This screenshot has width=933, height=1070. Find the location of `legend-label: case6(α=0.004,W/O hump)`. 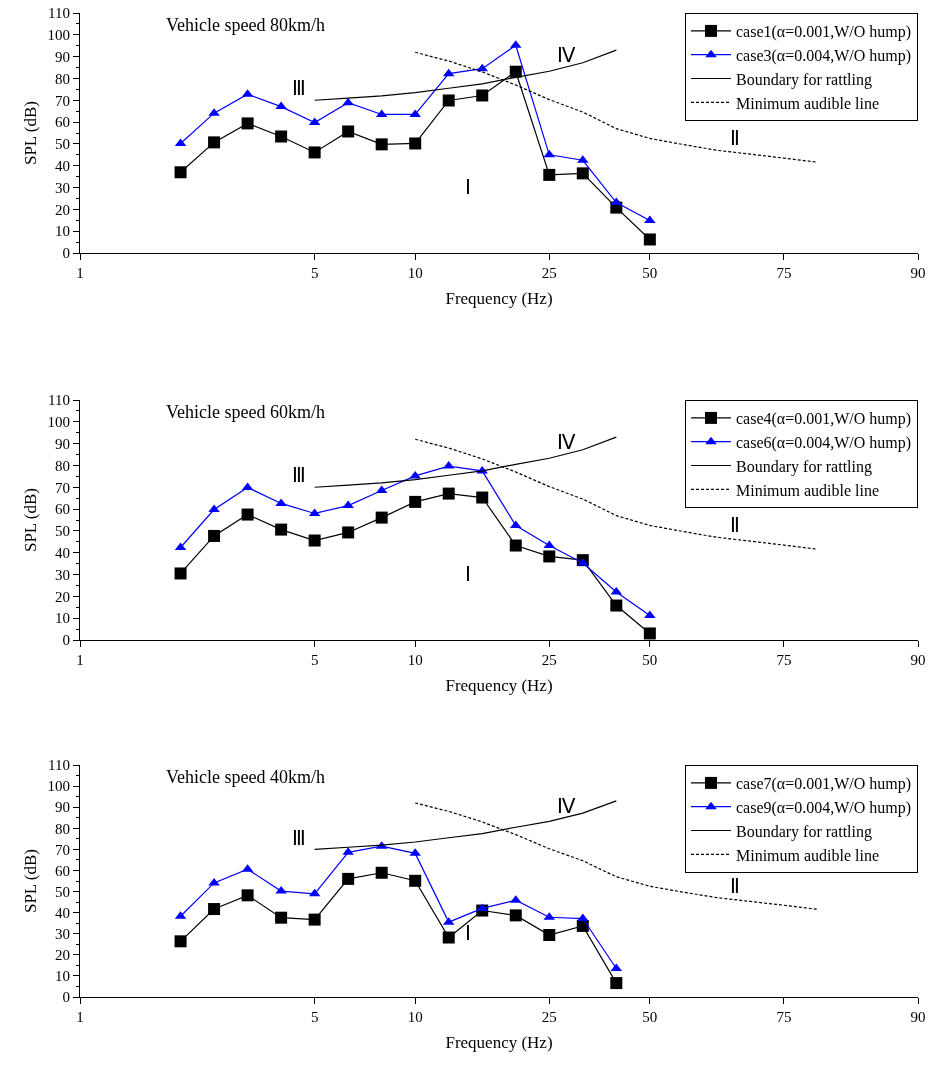

legend-label: case6(α=0.004,W/O hump) is located at coordinates (824, 442).